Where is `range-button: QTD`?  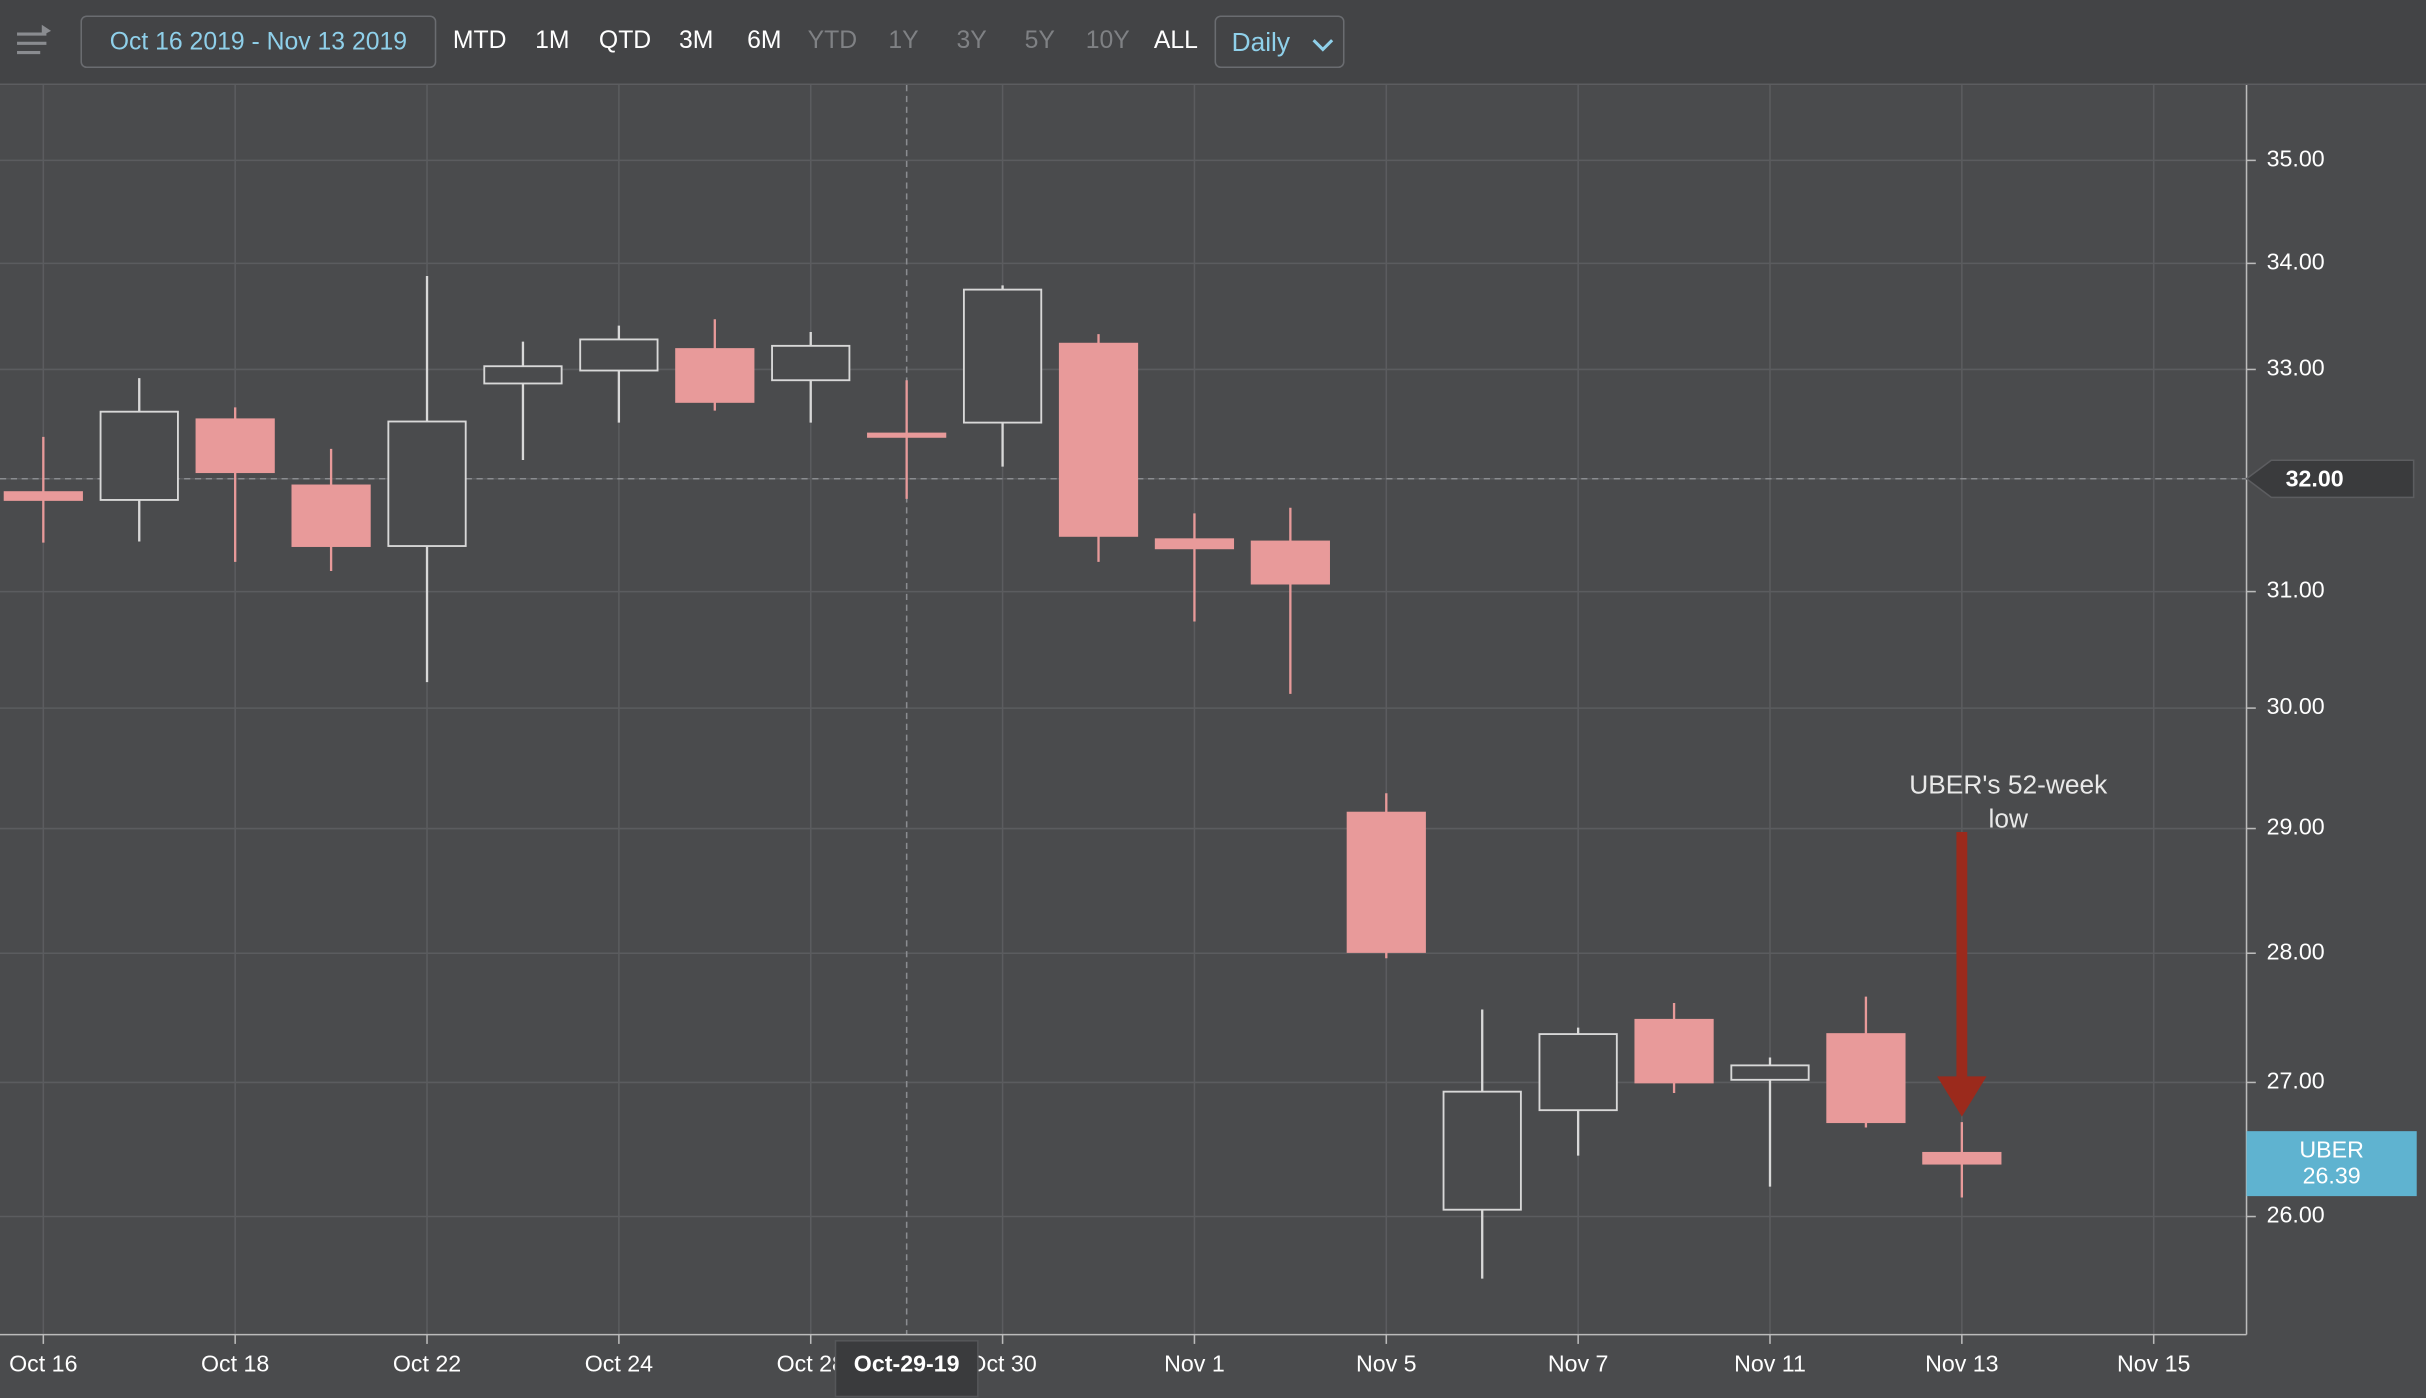
range-button: QTD is located at coordinates (625, 41).